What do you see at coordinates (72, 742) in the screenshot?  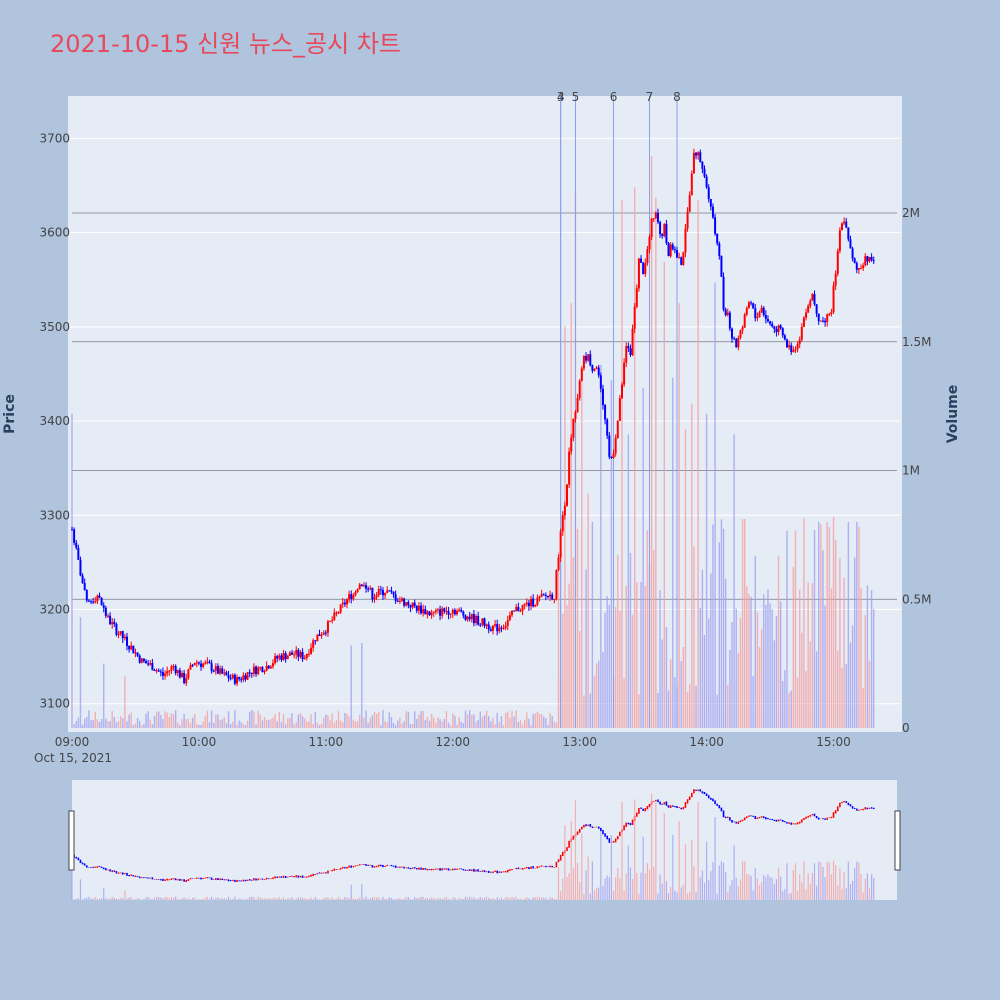 I see `x-tick-label: 09:00` at bounding box center [72, 742].